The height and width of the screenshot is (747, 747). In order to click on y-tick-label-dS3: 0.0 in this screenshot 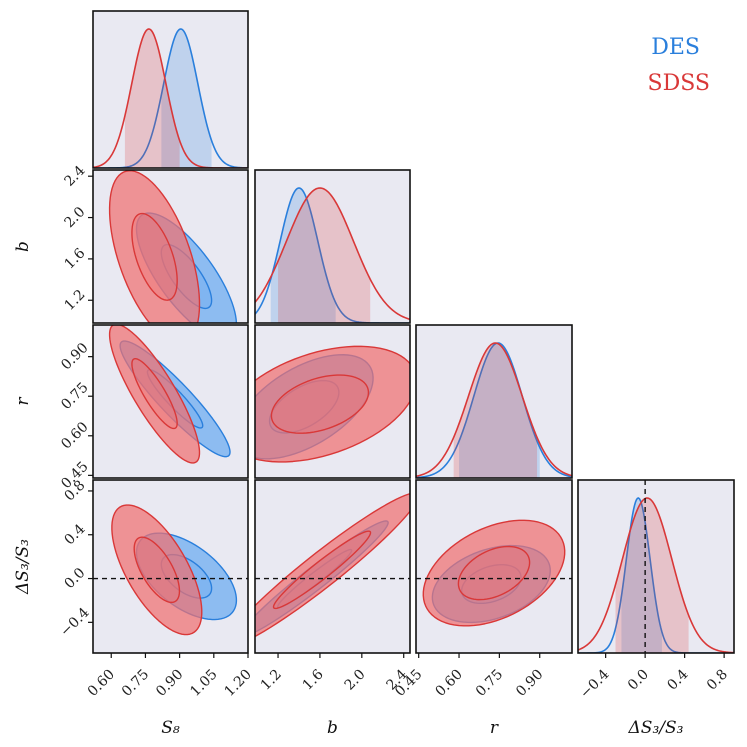, I will do `click(74, 578)`.